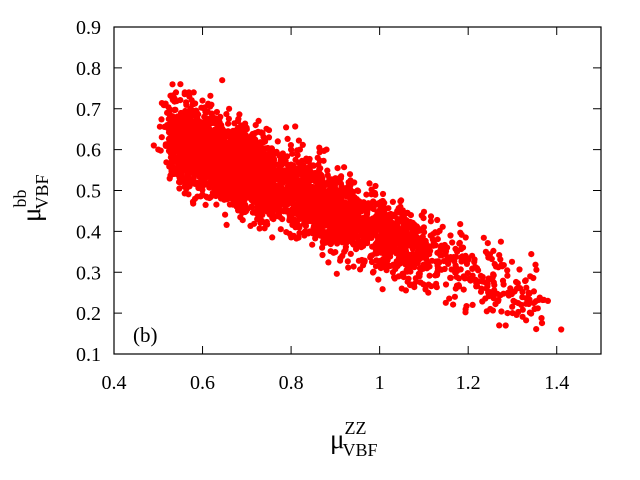 The image size is (640, 480). Describe the element at coordinates (291, 383) in the screenshot. I see `x-tick-label: 0.8` at that location.